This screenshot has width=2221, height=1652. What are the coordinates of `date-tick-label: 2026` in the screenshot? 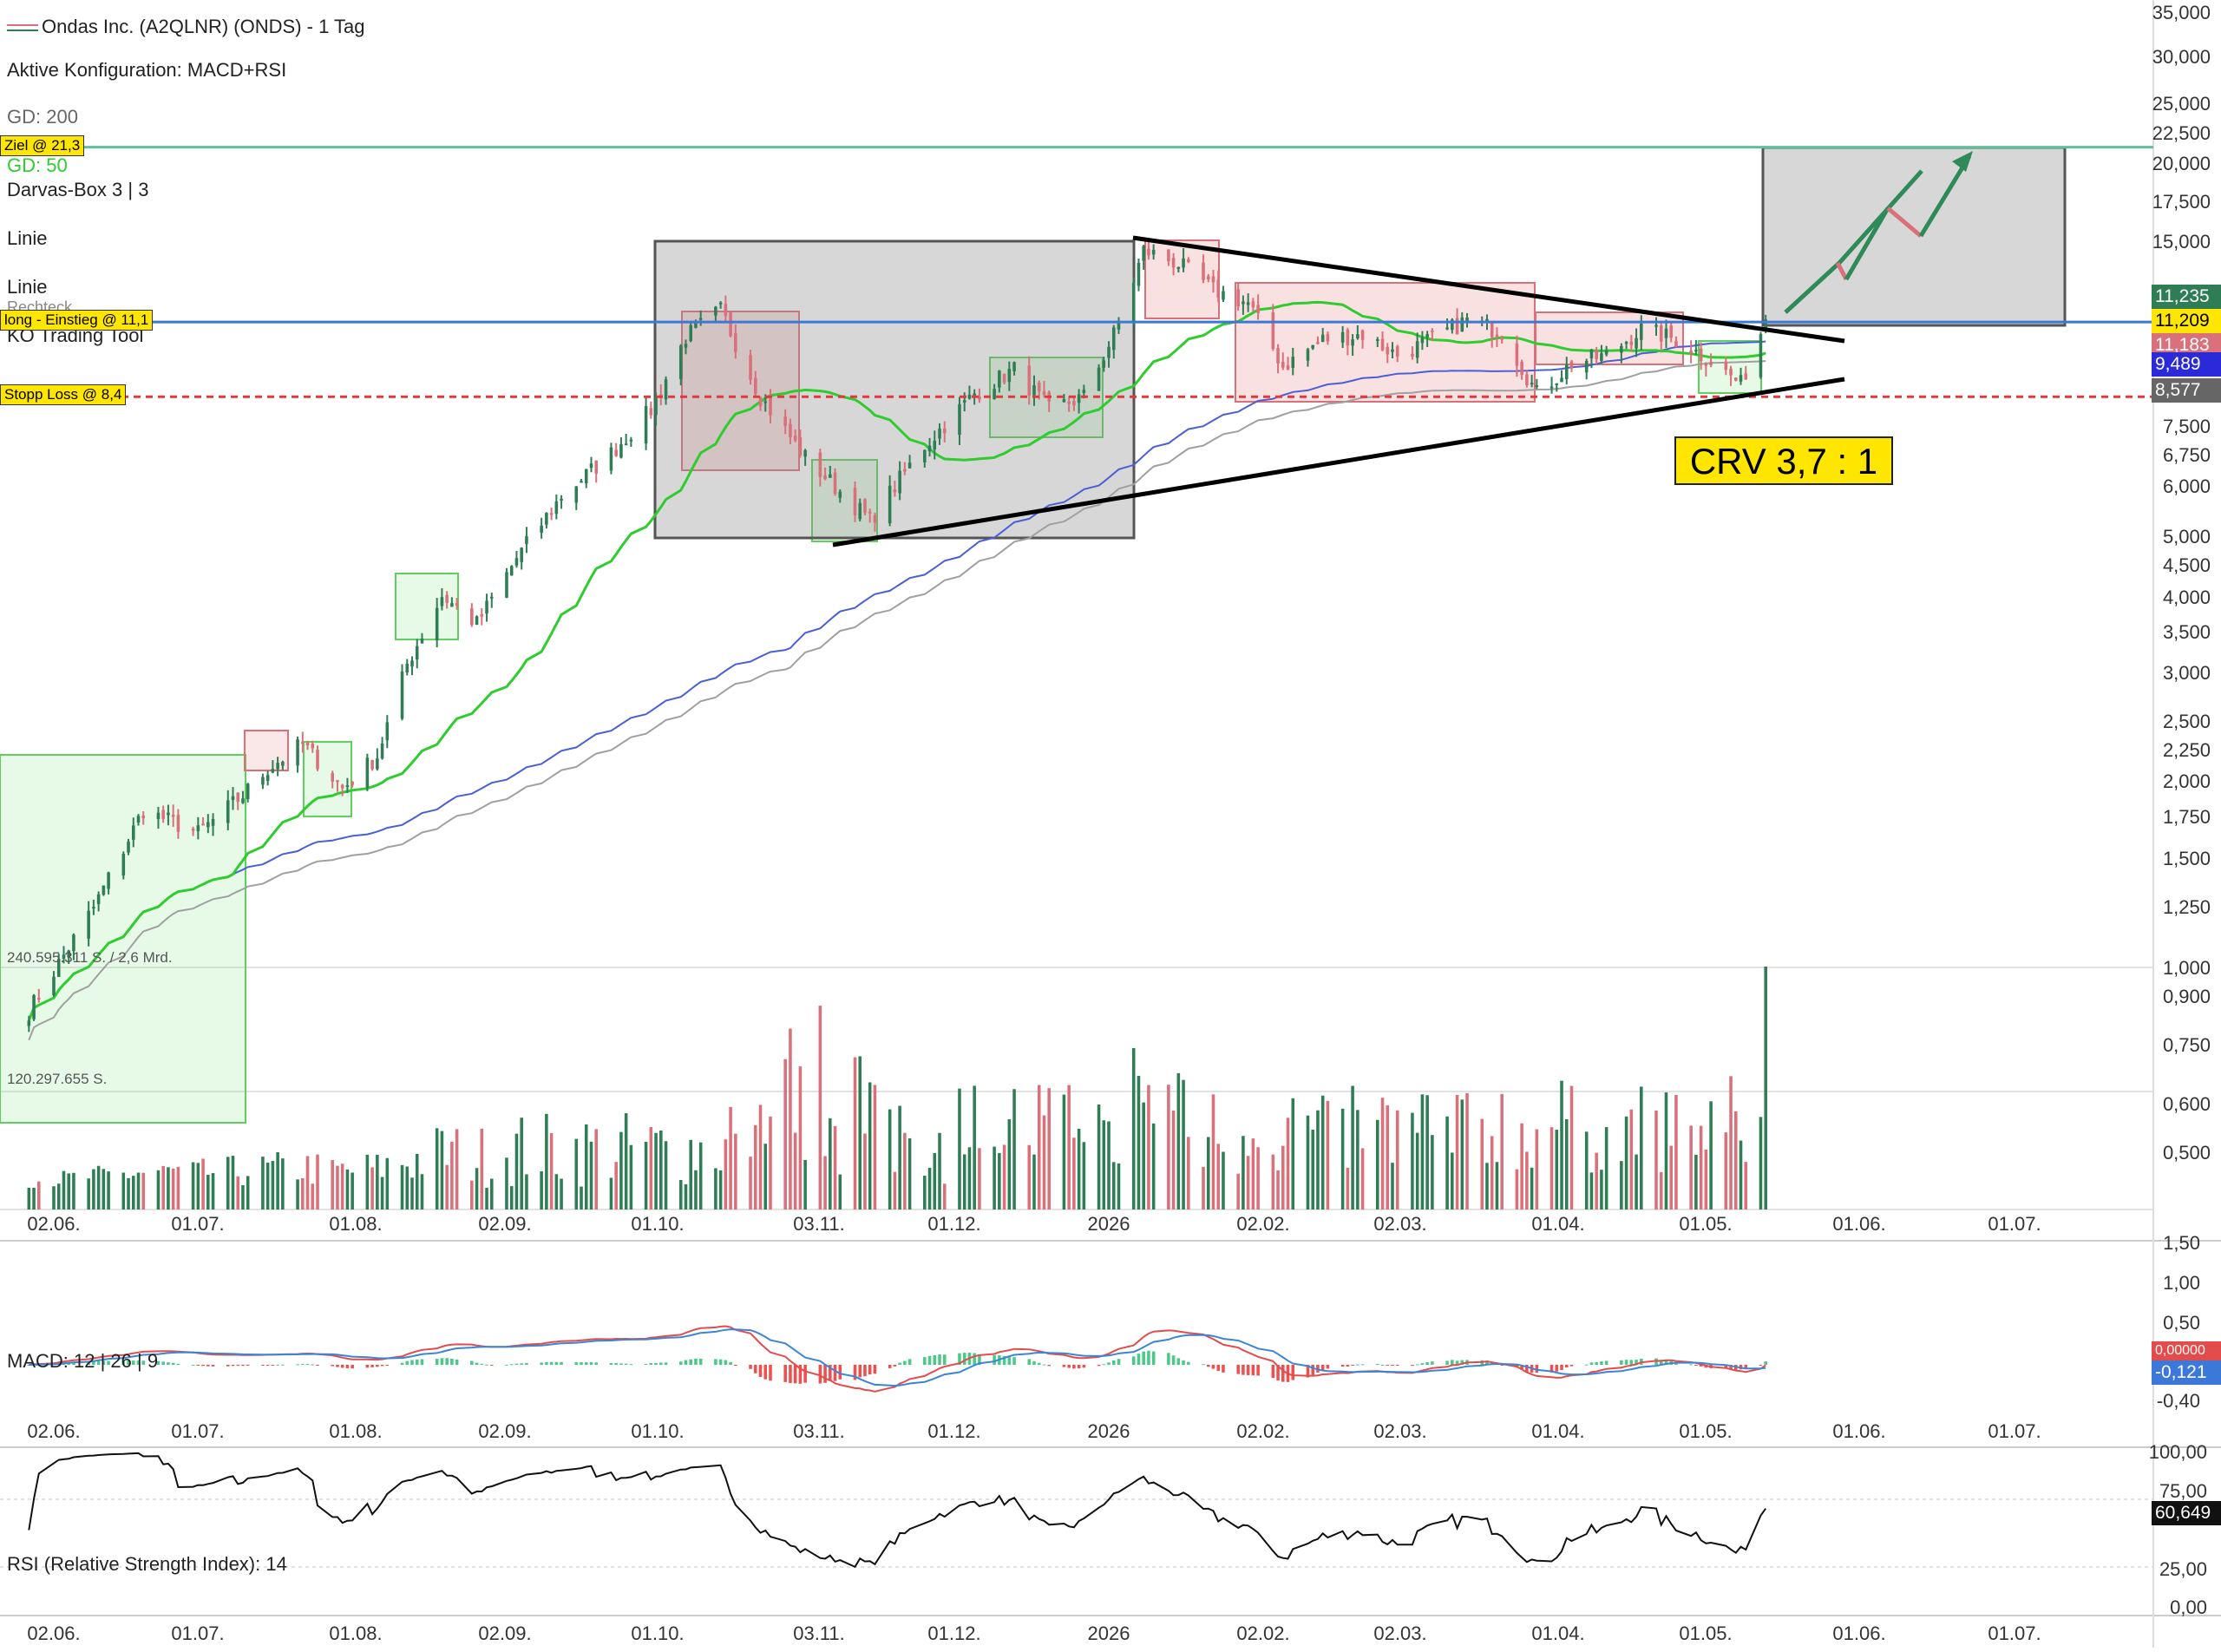 It's located at (1109, 1431).